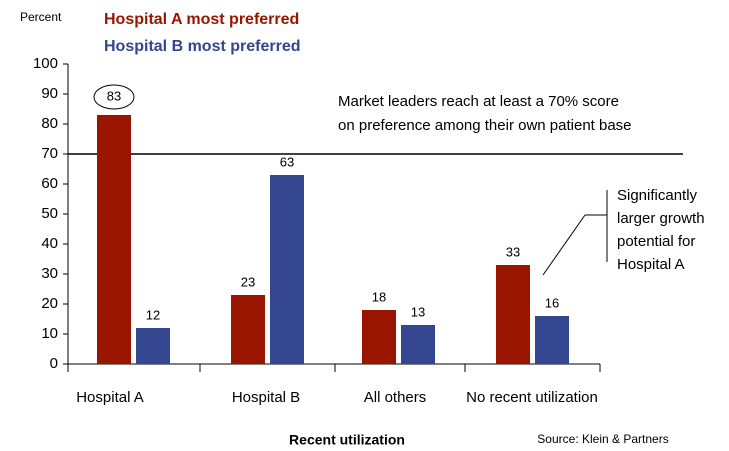 The height and width of the screenshot is (451, 729). What do you see at coordinates (602, 439) in the screenshot?
I see `source: Source: Klein & Partners` at bounding box center [602, 439].